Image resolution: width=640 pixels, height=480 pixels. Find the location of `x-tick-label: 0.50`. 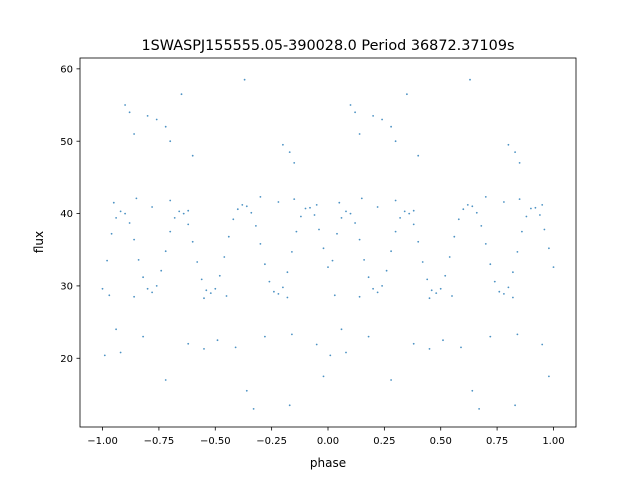

x-tick-label: 0.50 is located at coordinates (441, 441).